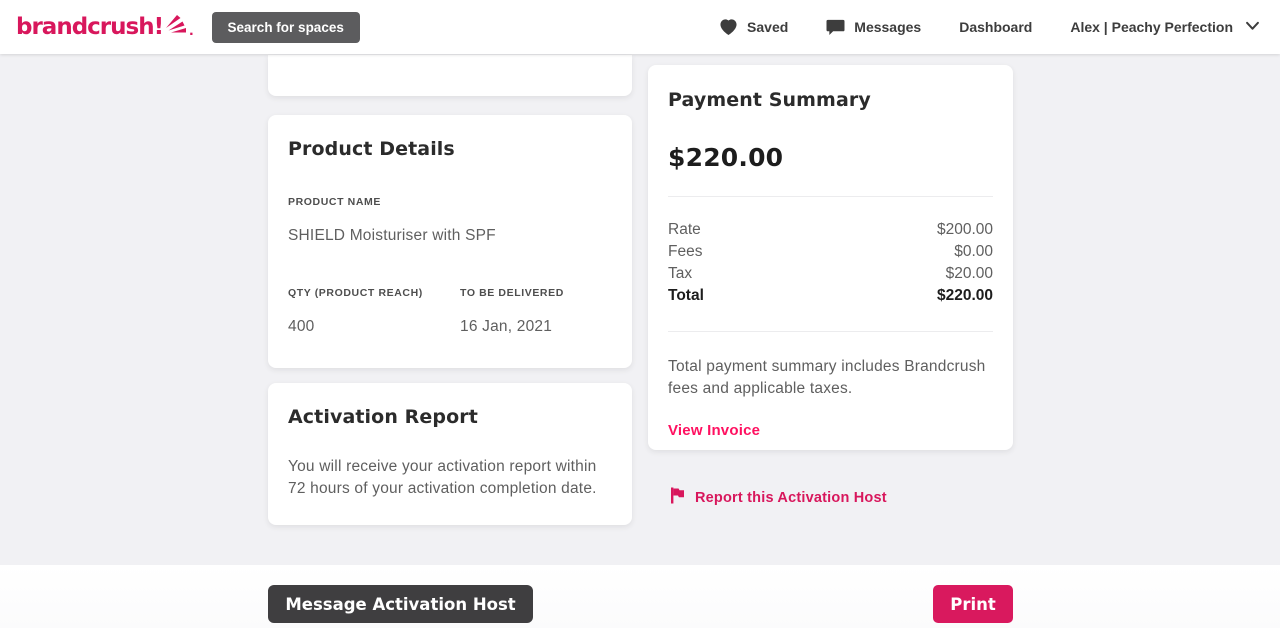 This screenshot has height=628, width=1280. I want to click on brandcrush-logo: brandcrush! ., so click(105, 27).